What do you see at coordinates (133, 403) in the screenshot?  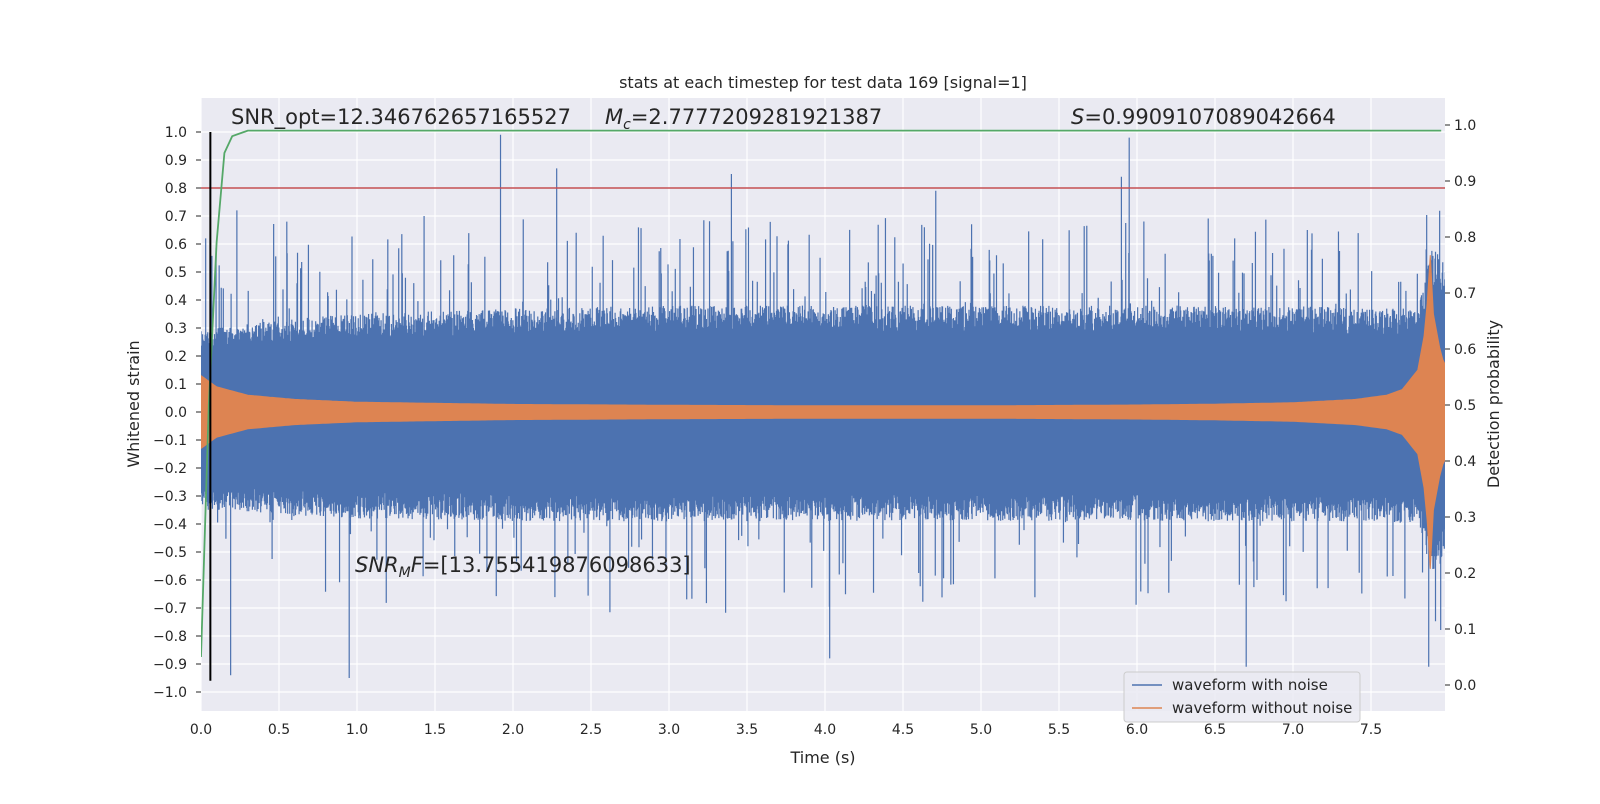 I see `y-axis-left-label: Whitened strain` at bounding box center [133, 403].